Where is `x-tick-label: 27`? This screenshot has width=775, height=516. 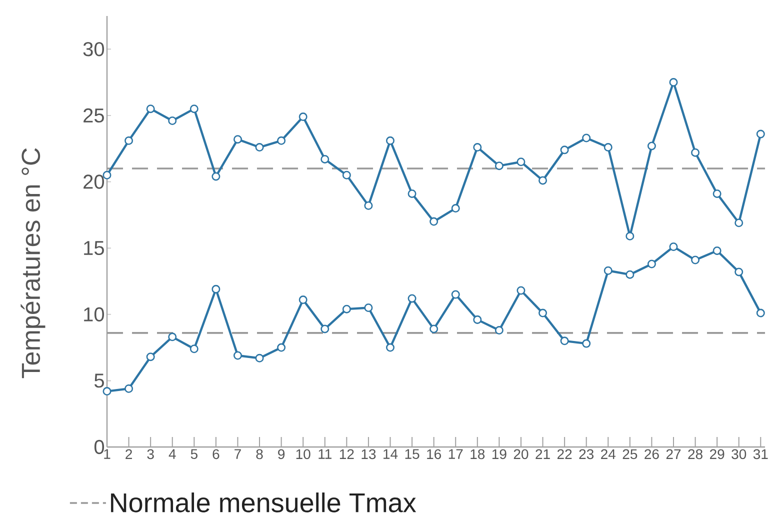 x-tick-label: 27 is located at coordinates (673, 454).